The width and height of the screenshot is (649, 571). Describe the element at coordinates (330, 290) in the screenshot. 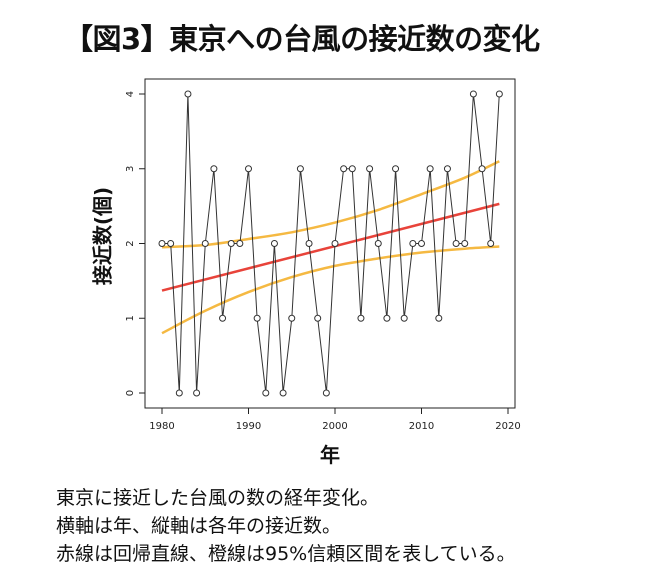

I see `ci-lower-line` at that location.